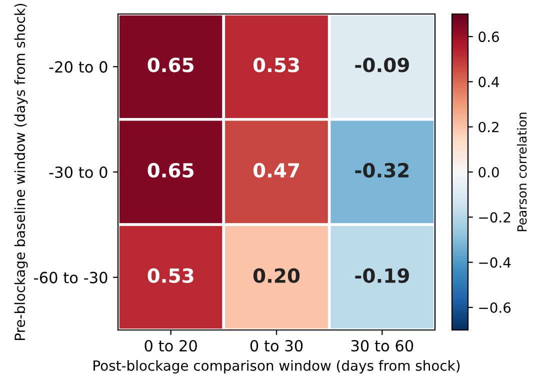 The image size is (538, 387). I want to click on color-bar-label: 0.2, so click(488, 127).